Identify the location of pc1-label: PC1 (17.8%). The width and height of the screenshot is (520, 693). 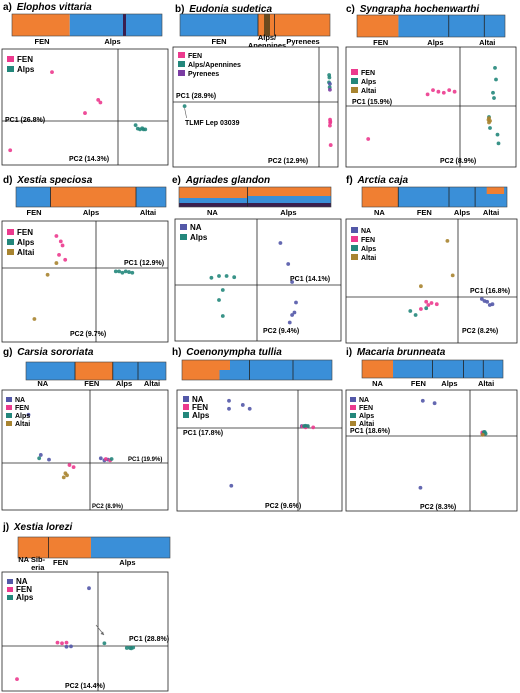
(203, 433).